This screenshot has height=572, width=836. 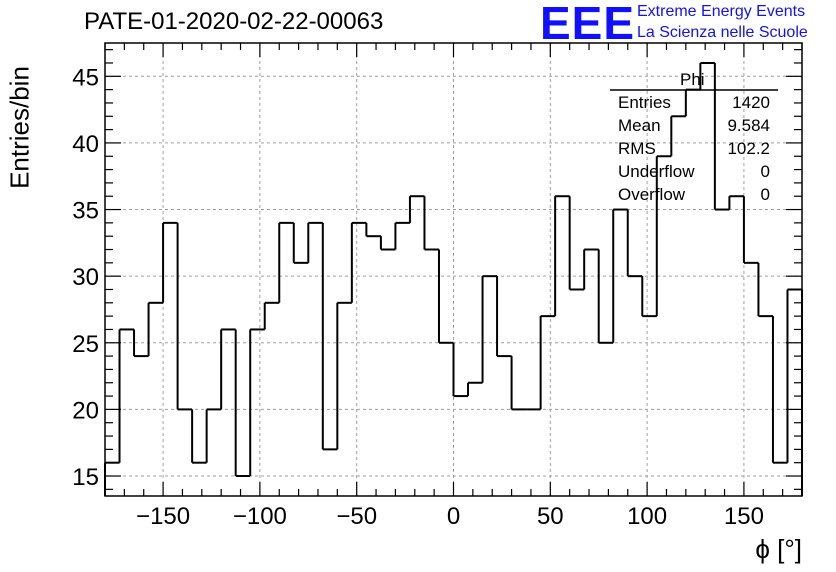 I want to click on logo-line-2: La Scienza nelle Scuole, so click(x=722, y=32).